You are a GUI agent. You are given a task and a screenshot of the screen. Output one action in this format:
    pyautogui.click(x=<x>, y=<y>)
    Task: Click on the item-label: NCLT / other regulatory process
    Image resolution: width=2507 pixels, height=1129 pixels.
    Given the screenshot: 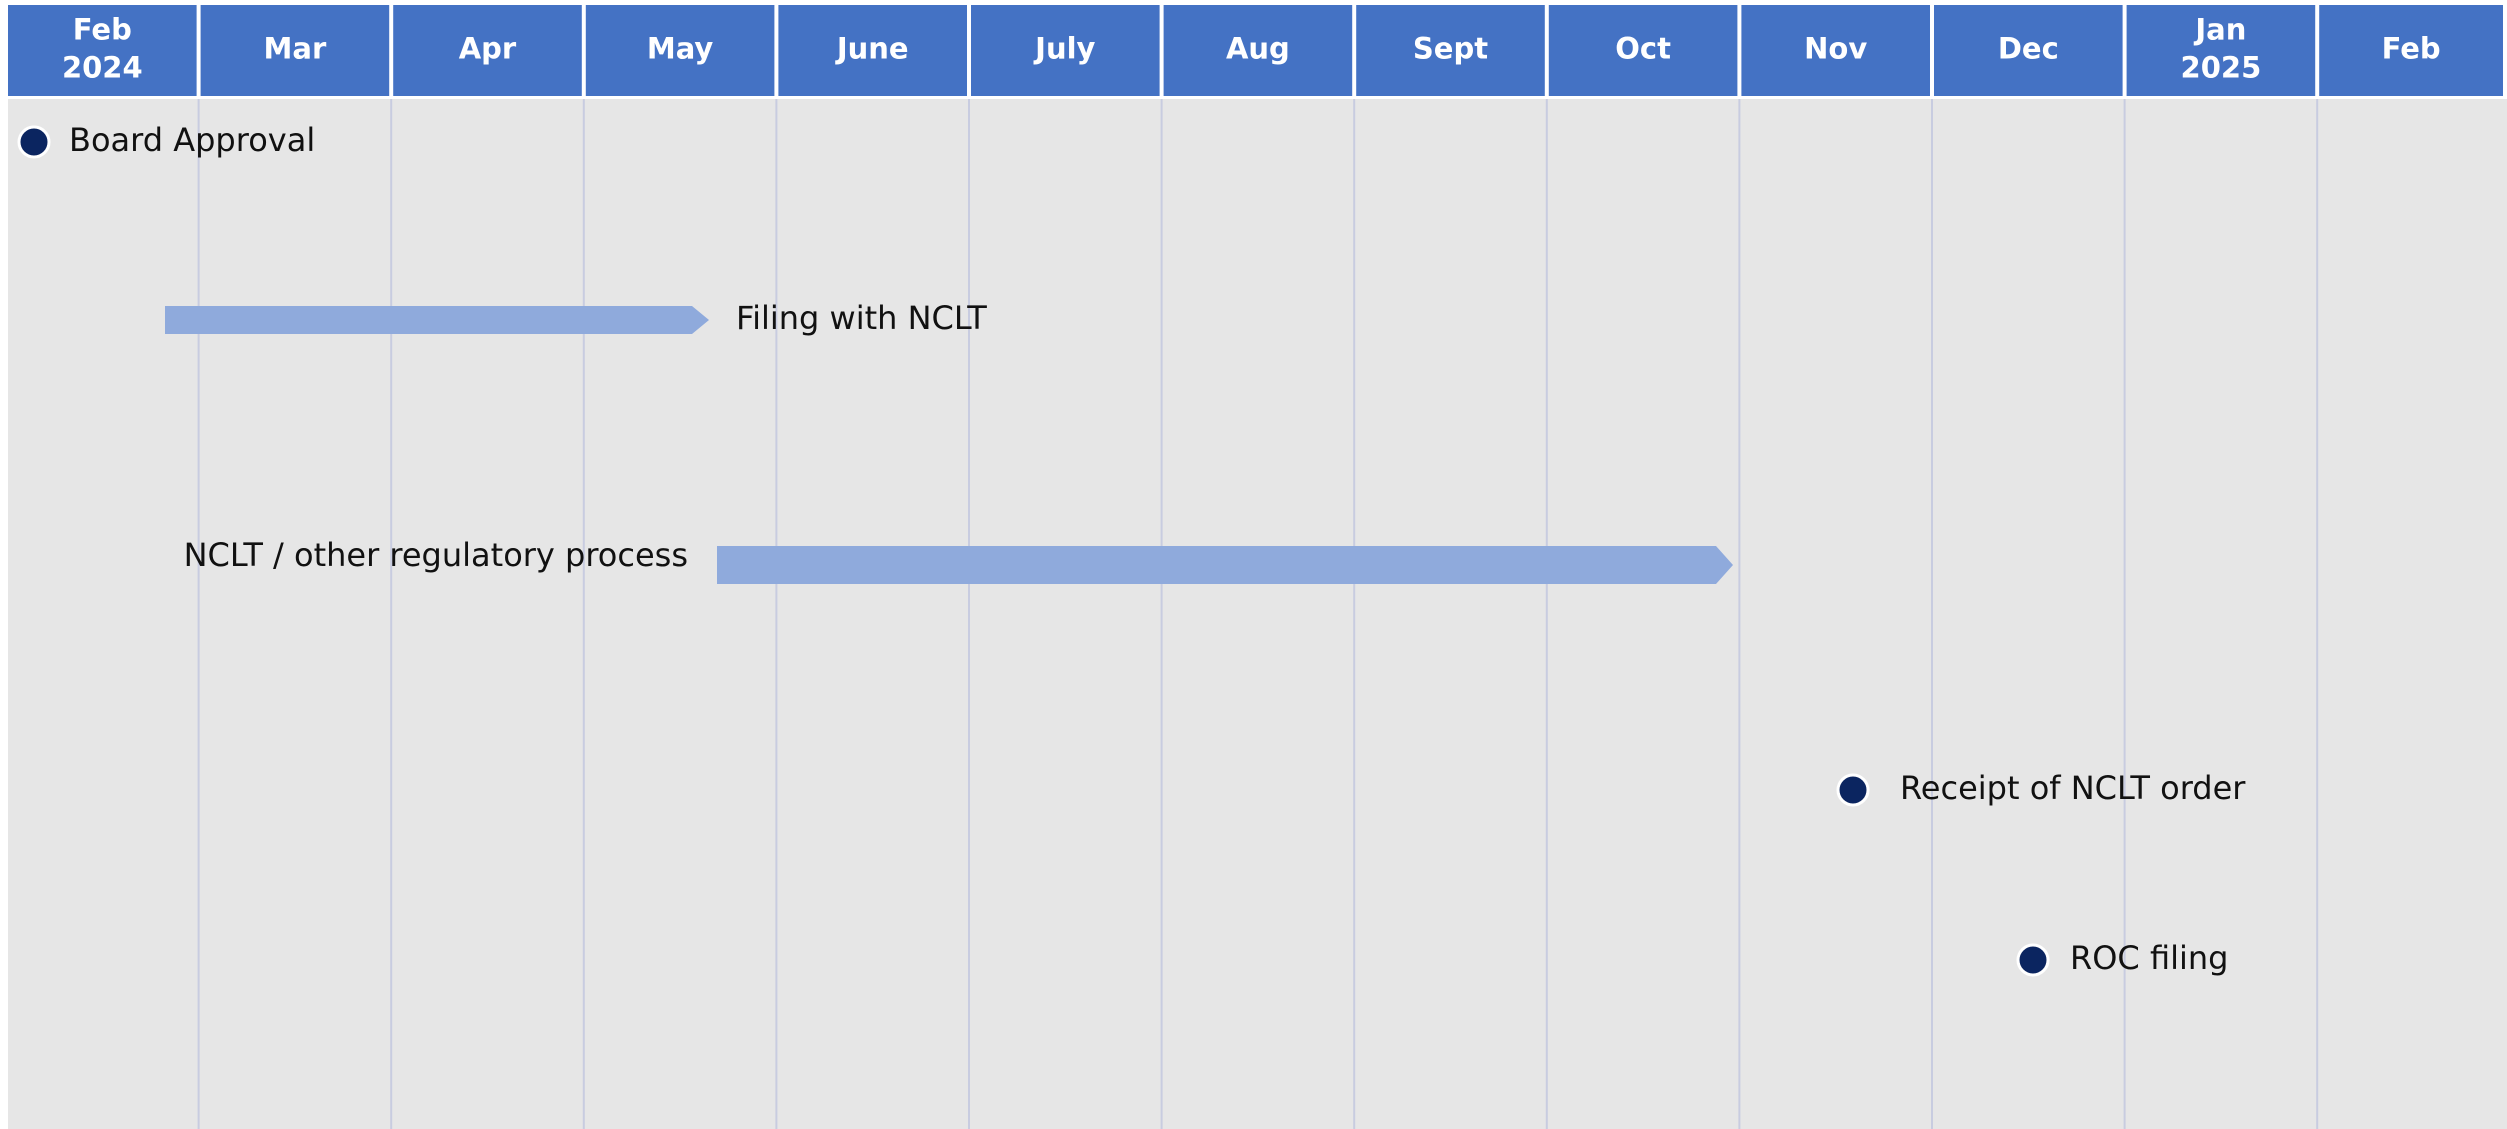 What is the action you would take?
    pyautogui.click(x=436, y=555)
    